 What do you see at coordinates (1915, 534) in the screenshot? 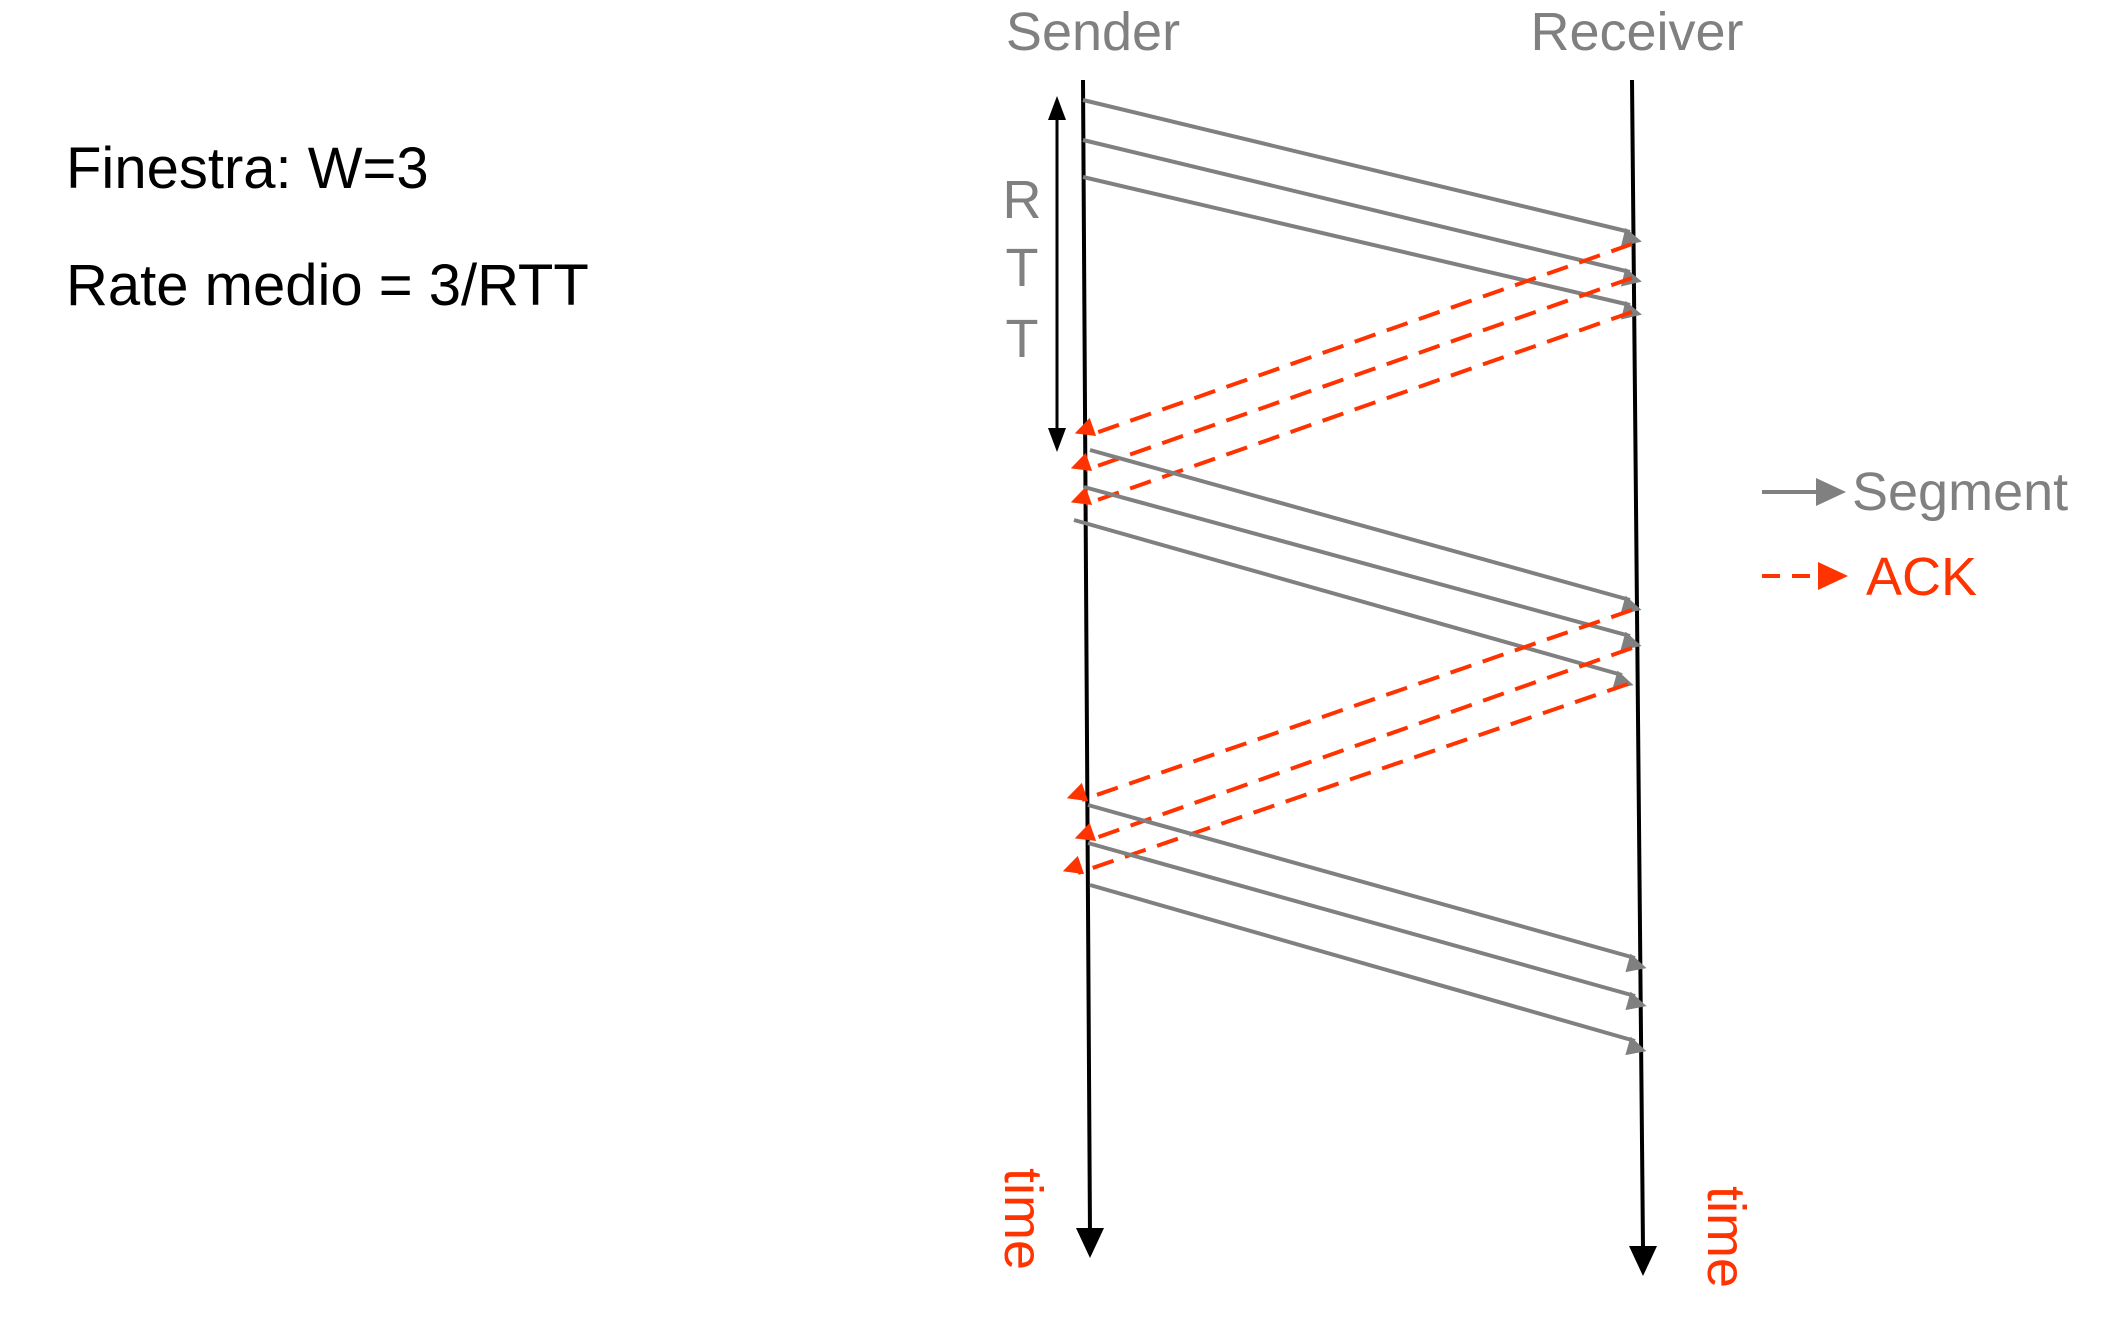
I see `legend: Segment ACK` at bounding box center [1915, 534].